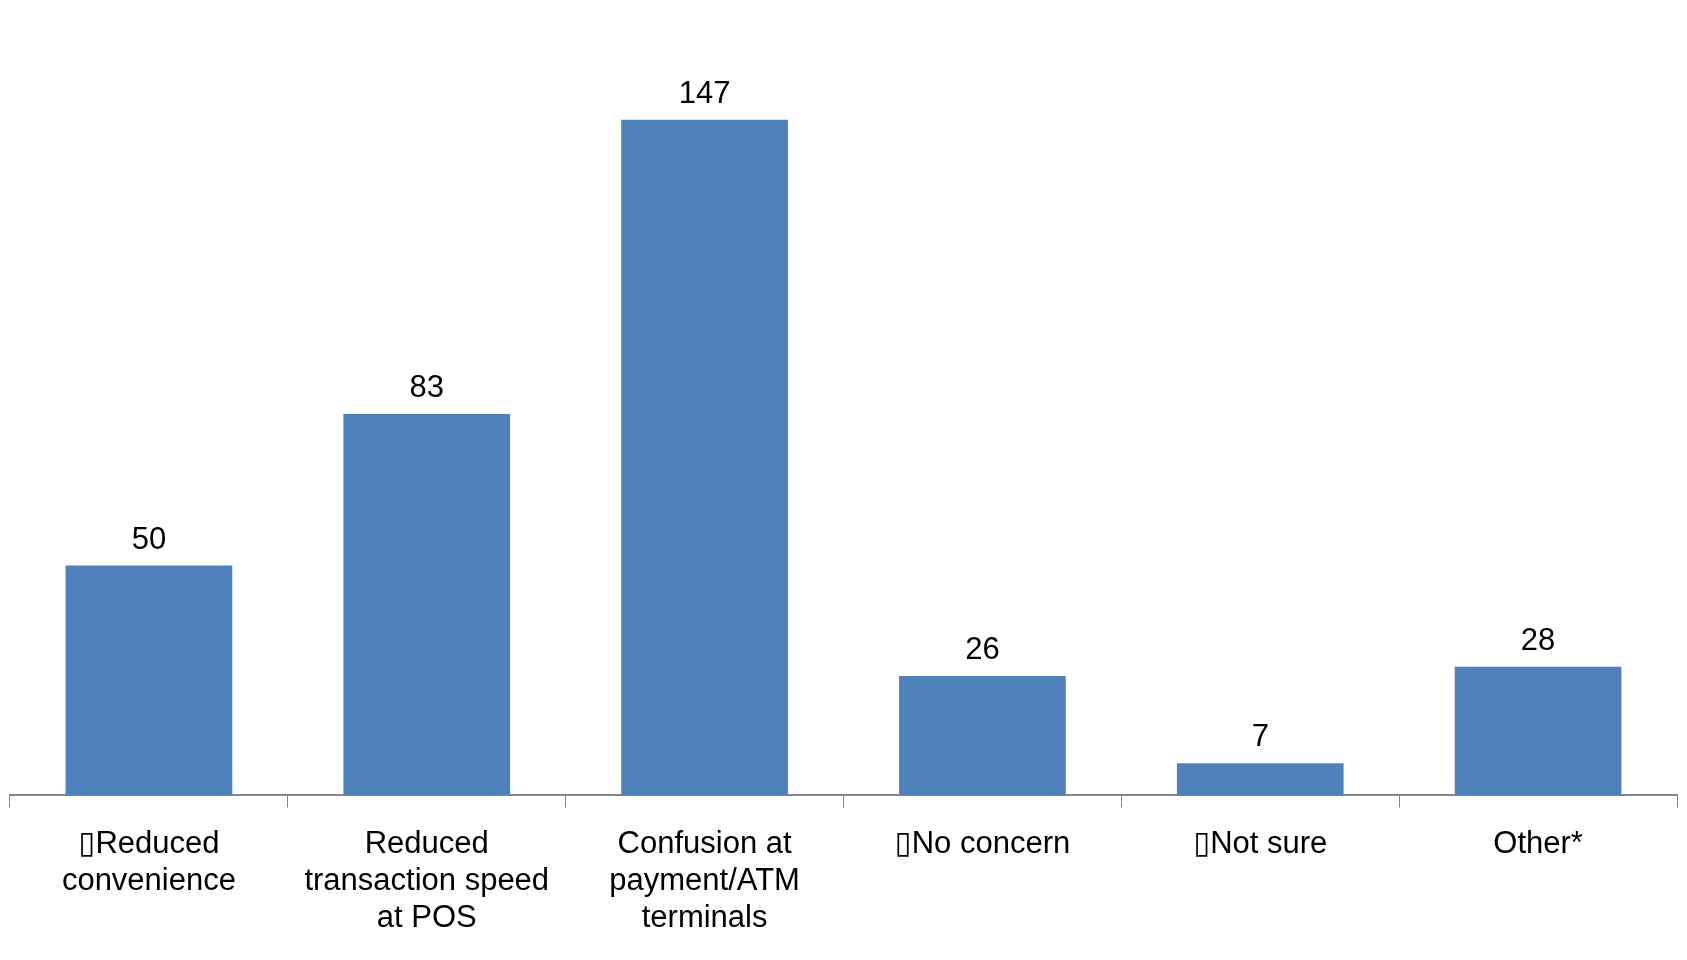 This screenshot has height=960, width=1687. What do you see at coordinates (982, 842) in the screenshot?
I see `x-tick-label: ▯No concern` at bounding box center [982, 842].